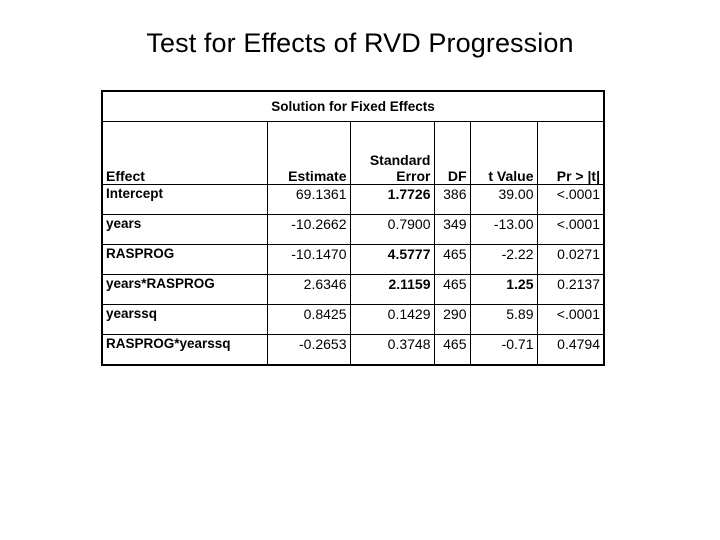  Describe the element at coordinates (392, 348) in the screenshot. I see `cell-std-error: 0.3748` at that location.